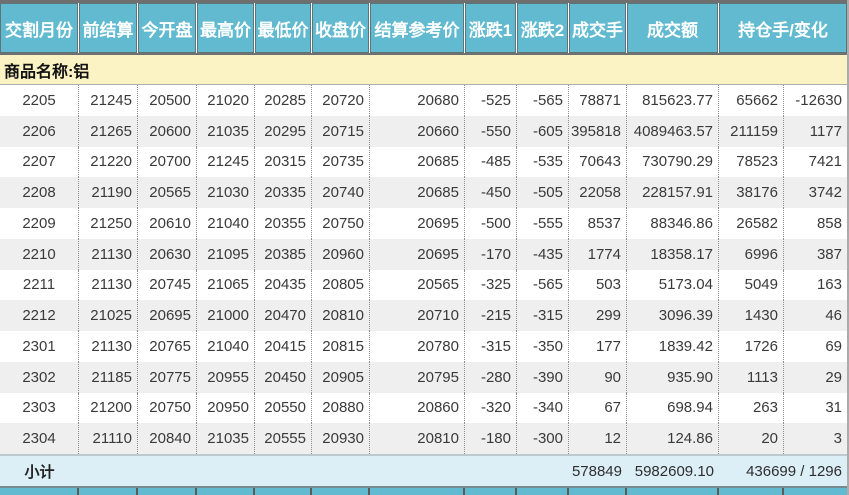 The image size is (849, 495). I want to click on cell-value: 503, so click(598, 285).